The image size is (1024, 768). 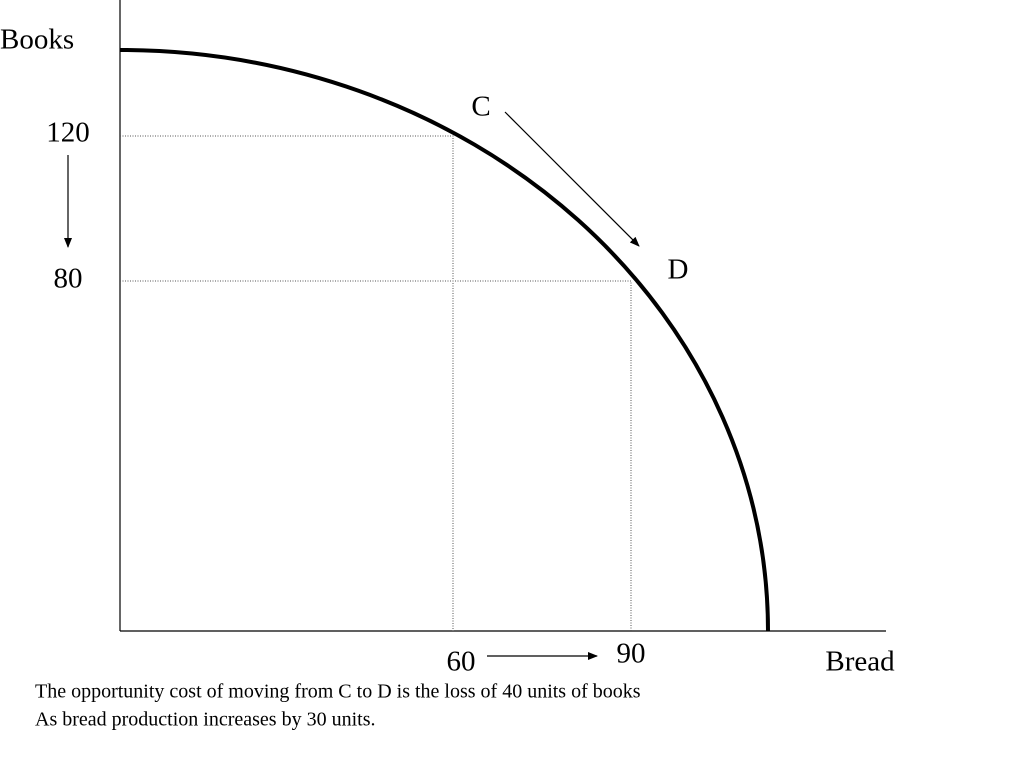 I want to click on y-axis-label: Books, so click(x=37, y=40).